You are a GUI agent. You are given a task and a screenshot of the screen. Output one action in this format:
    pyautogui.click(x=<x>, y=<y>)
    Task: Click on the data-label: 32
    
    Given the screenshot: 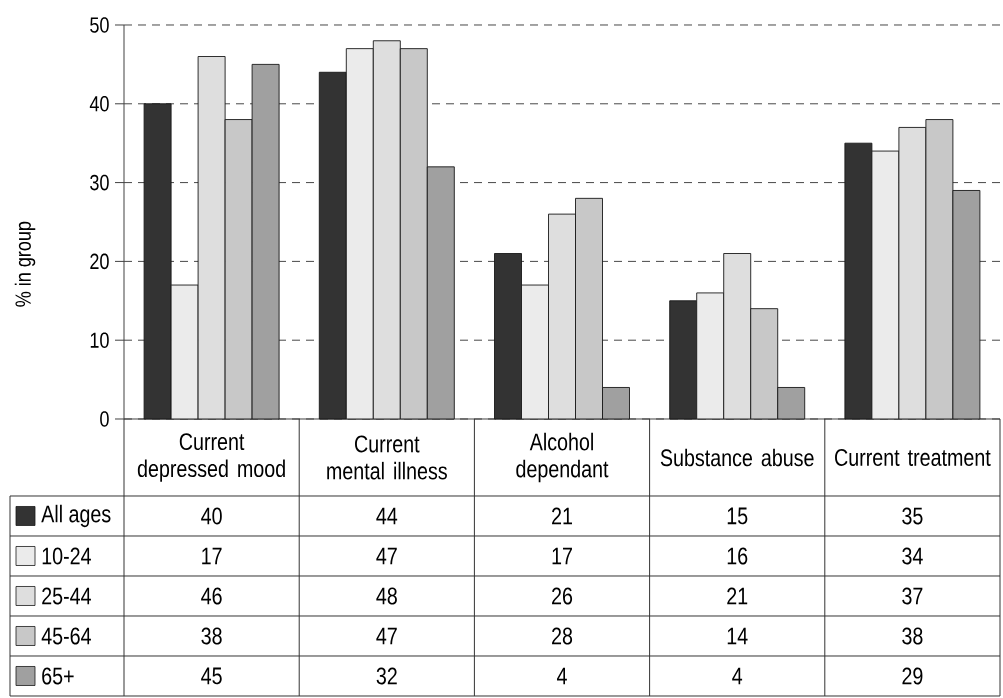 What is the action you would take?
    pyautogui.click(x=386, y=676)
    